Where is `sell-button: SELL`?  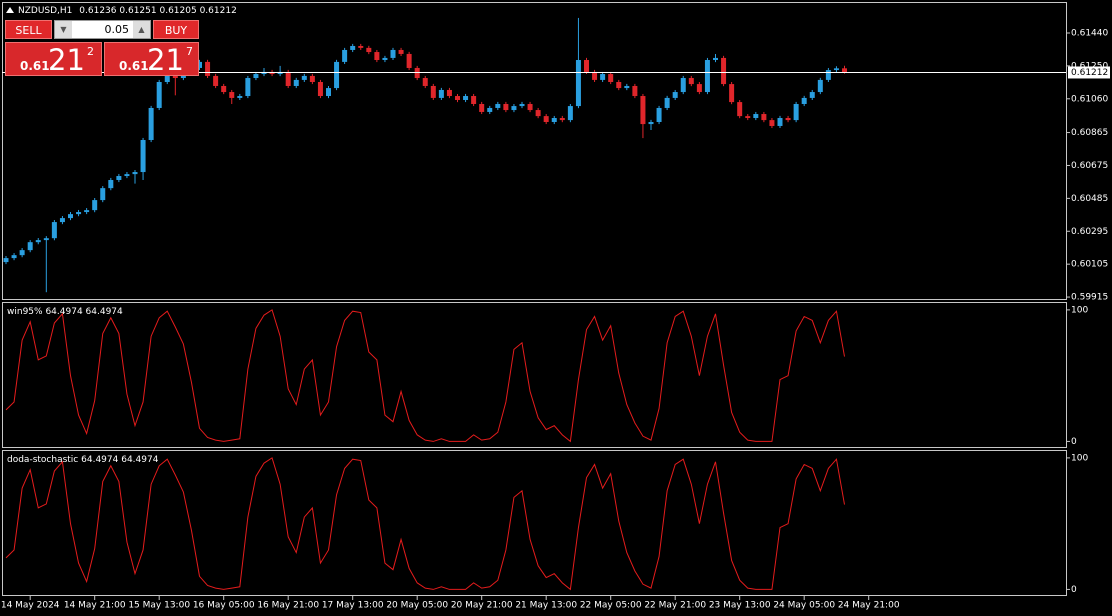 sell-button: SELL is located at coordinates (28, 29).